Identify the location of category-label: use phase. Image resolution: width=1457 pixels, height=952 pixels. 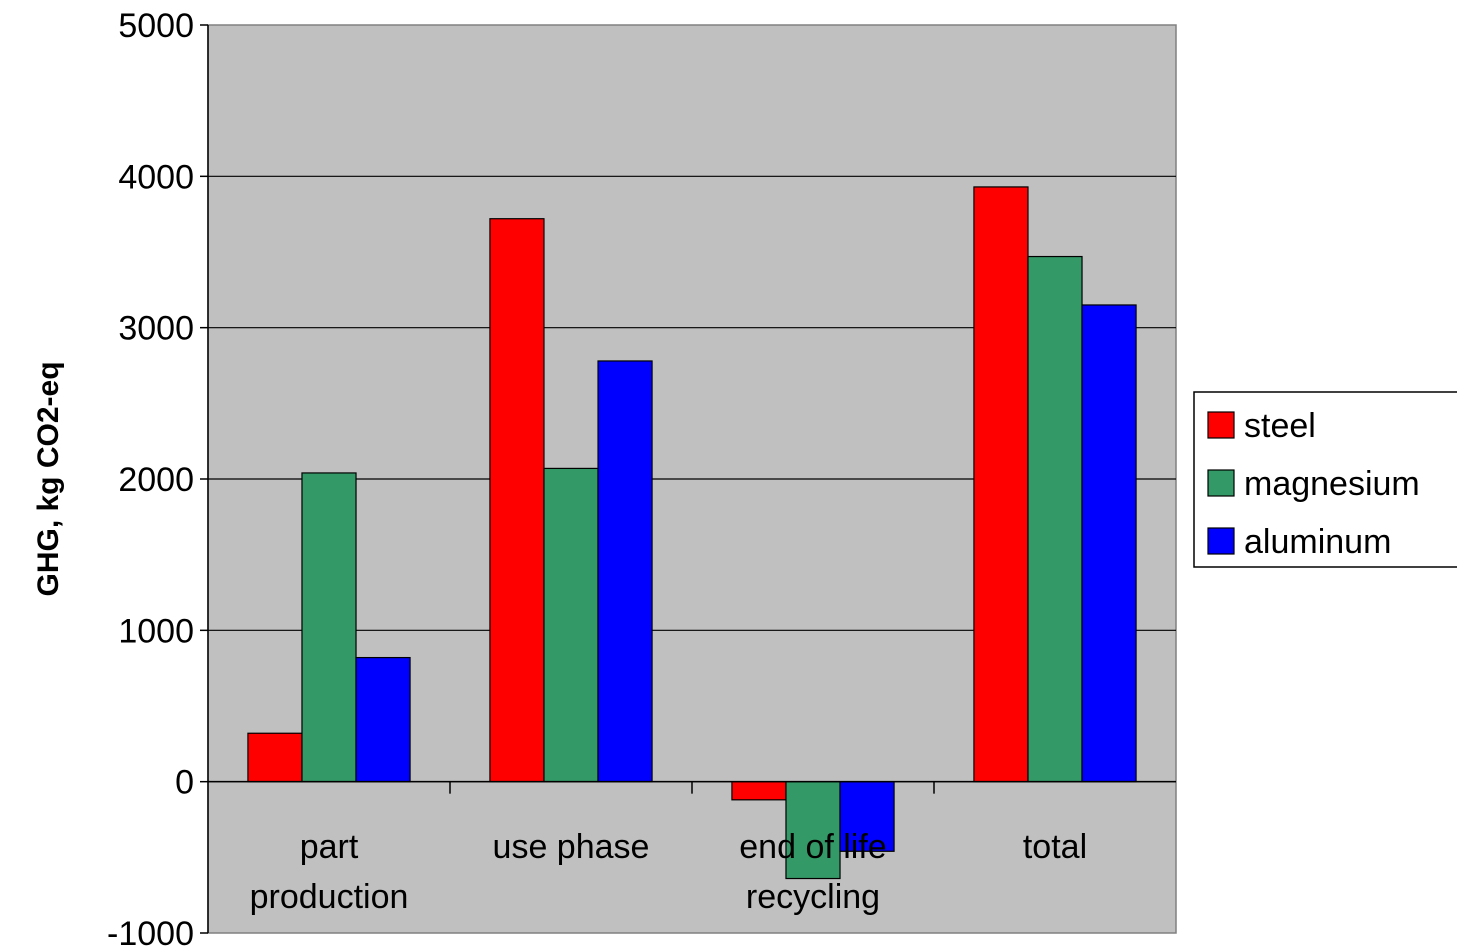
(571, 847).